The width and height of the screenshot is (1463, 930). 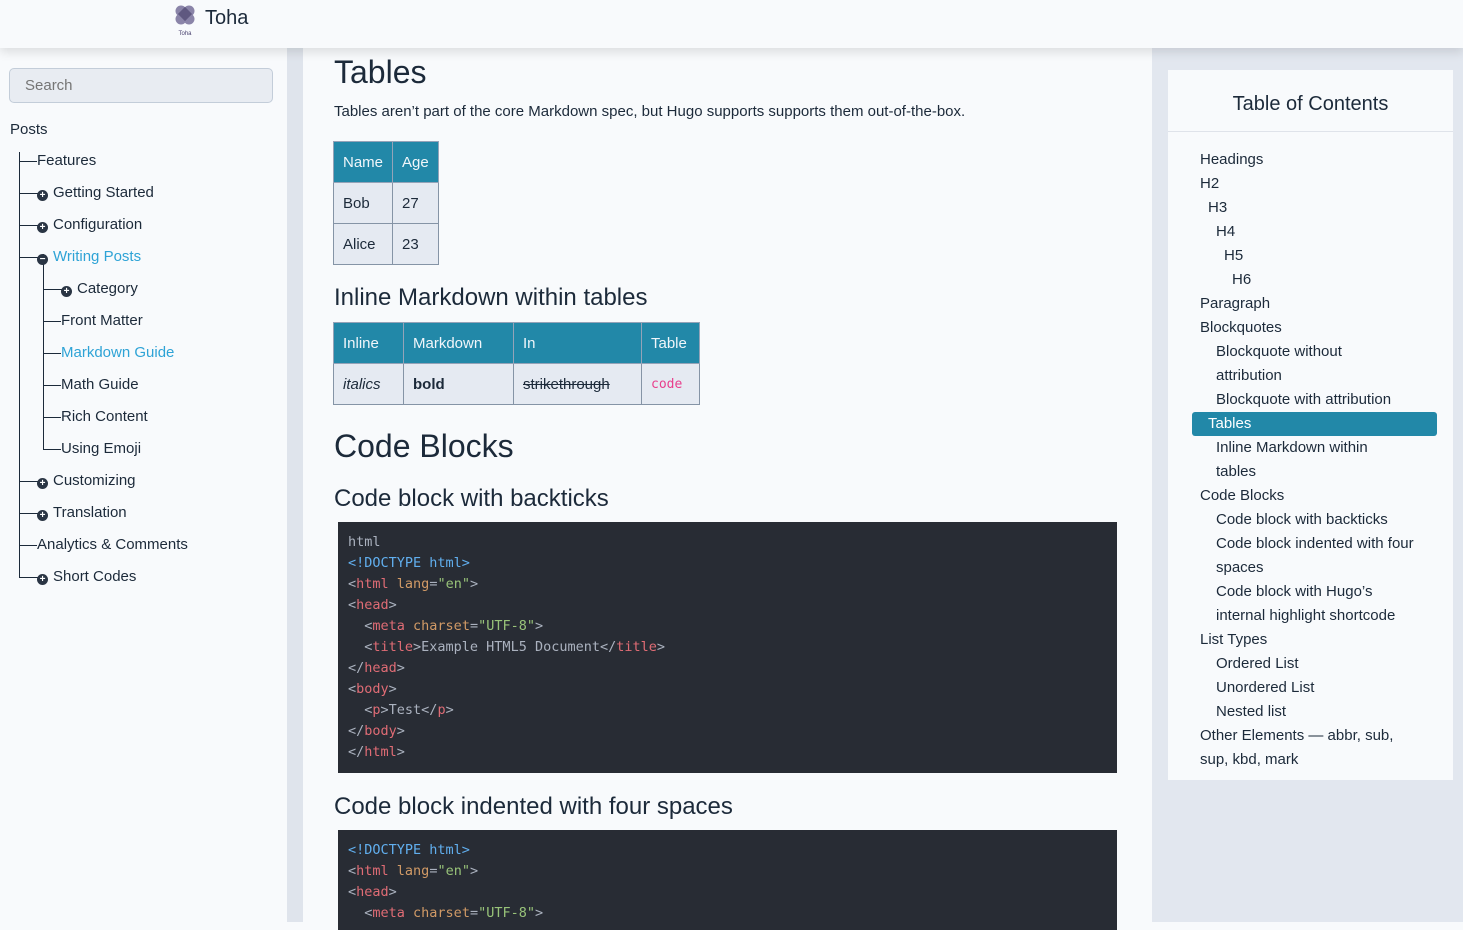 What do you see at coordinates (66, 161) in the screenshot?
I see `sidebar-item: Features` at bounding box center [66, 161].